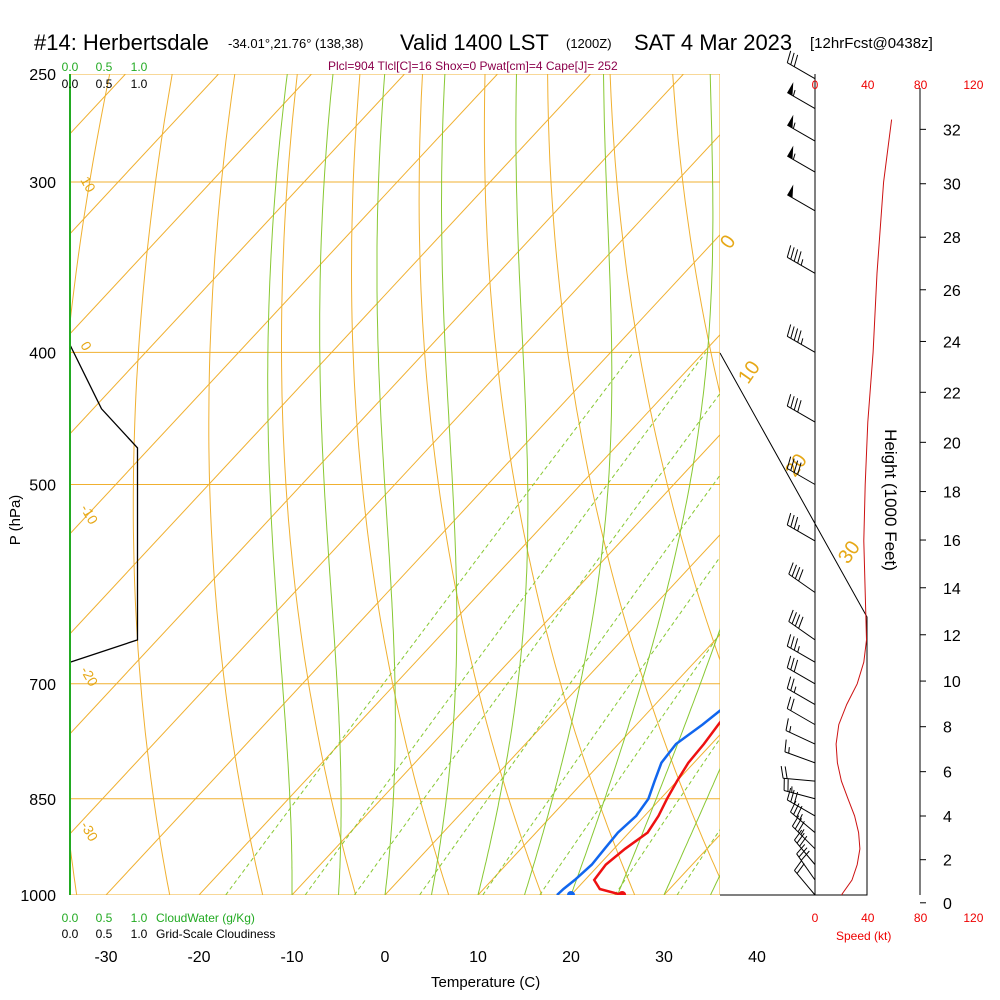 The height and width of the screenshot is (1000, 1000). Describe the element at coordinates (571, 957) in the screenshot. I see `temperature-tick-label: 20` at that location.